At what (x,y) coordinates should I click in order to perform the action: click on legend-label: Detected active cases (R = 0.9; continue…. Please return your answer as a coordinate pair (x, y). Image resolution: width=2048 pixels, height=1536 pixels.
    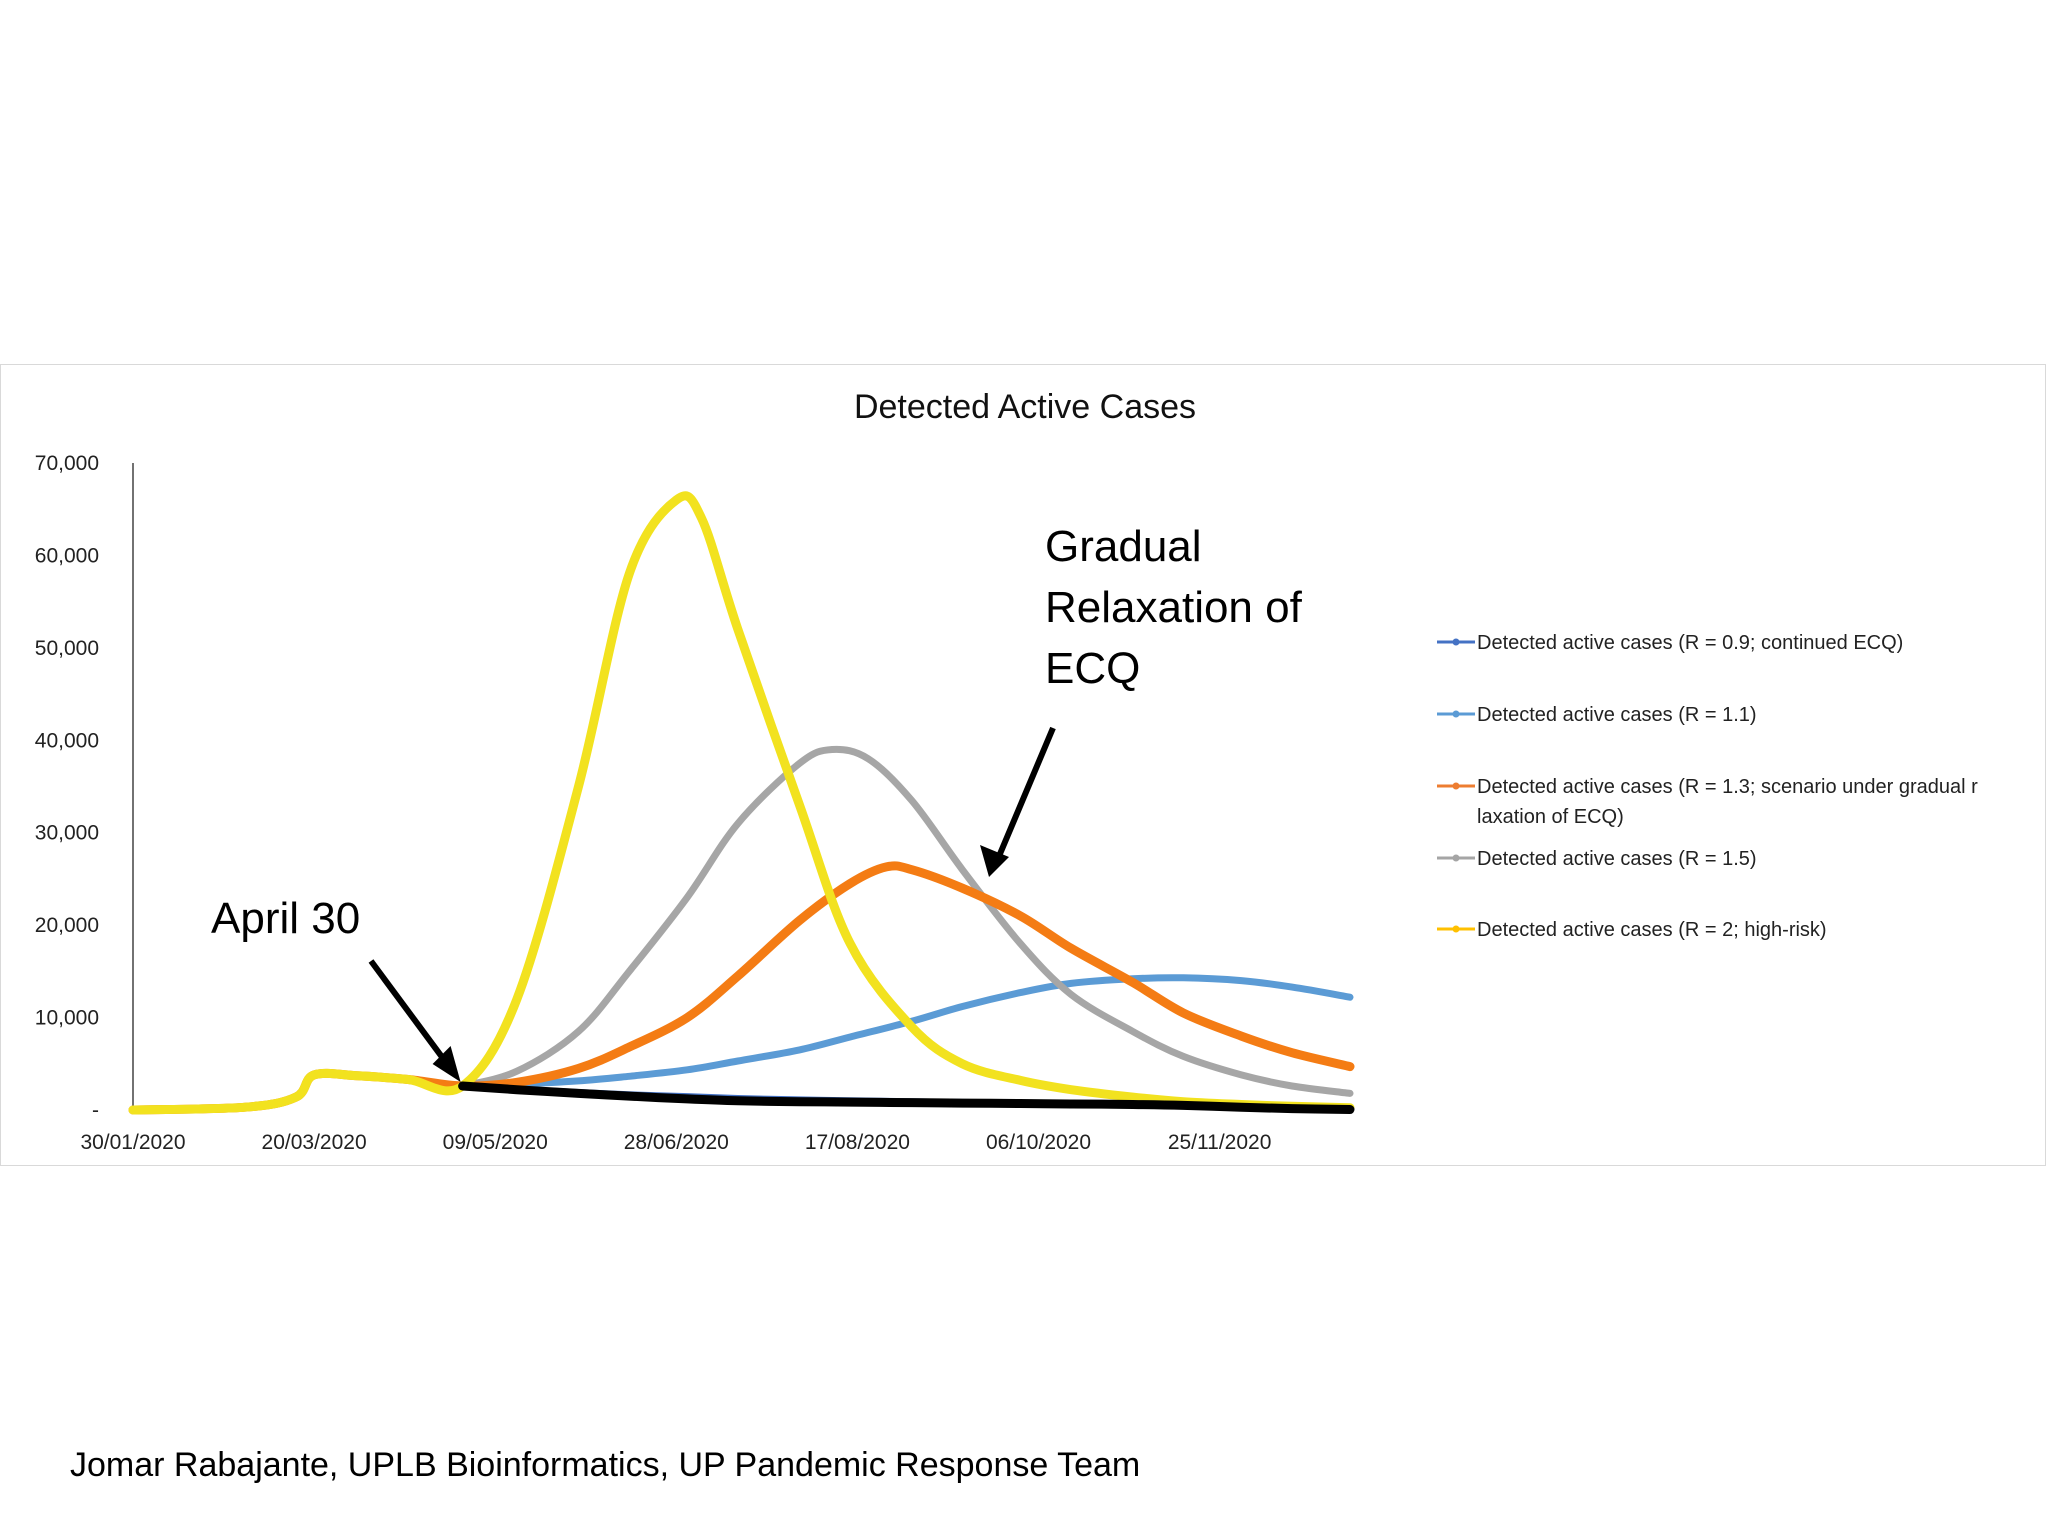
    Looking at the image, I should click on (1690, 643).